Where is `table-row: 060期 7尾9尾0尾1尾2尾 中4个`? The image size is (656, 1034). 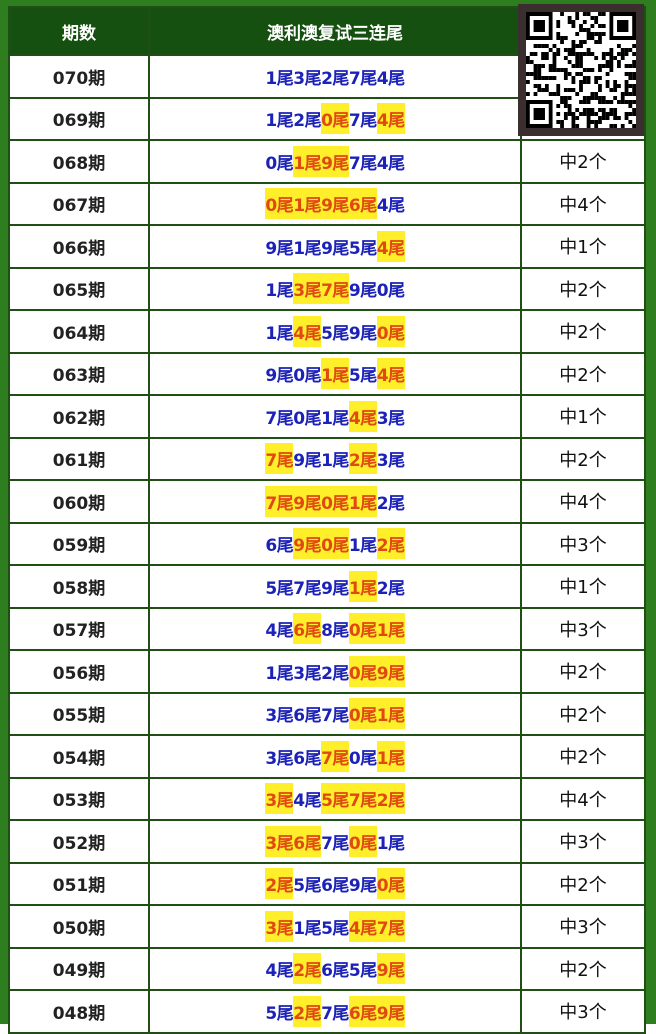 table-row: 060期 7尾9尾0尾1尾2尾 中4个 is located at coordinates (327, 501).